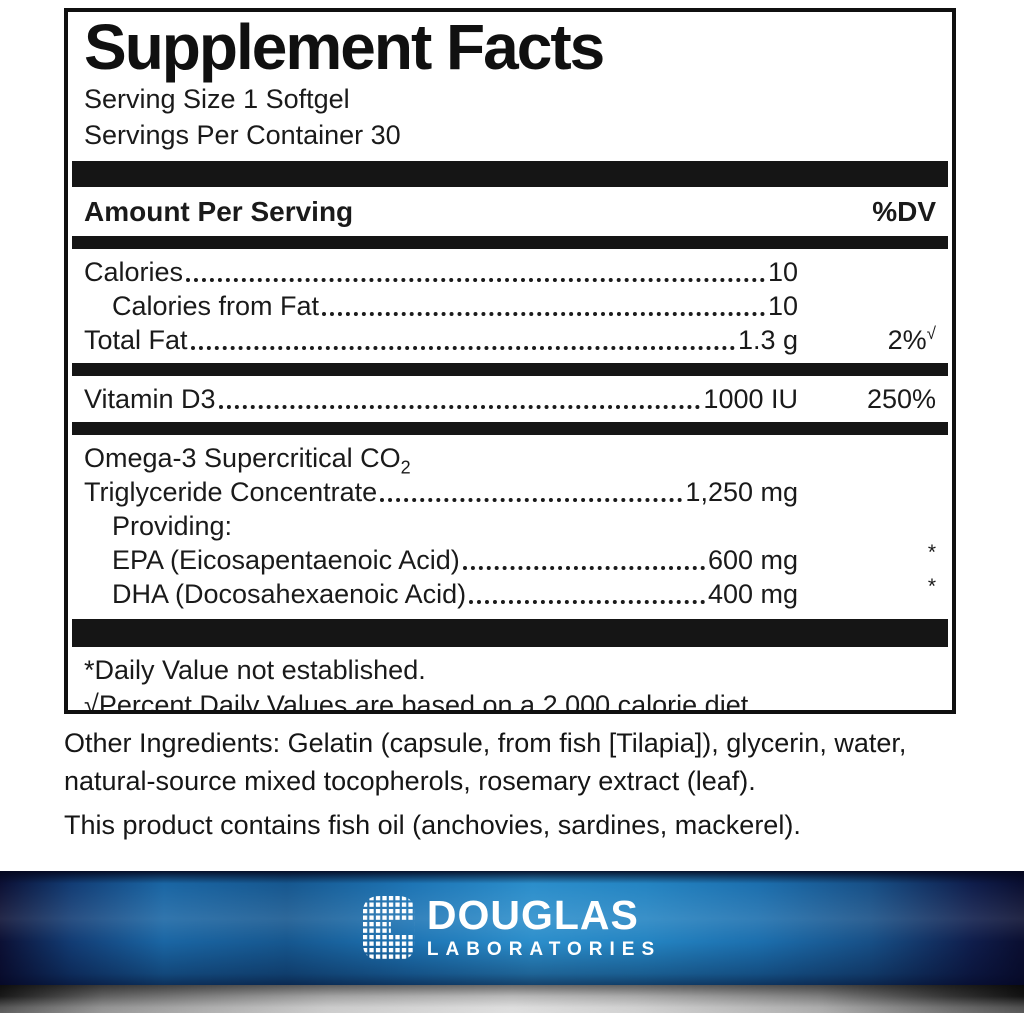  I want to click on row-label: Calories from Fat, so click(216, 306).